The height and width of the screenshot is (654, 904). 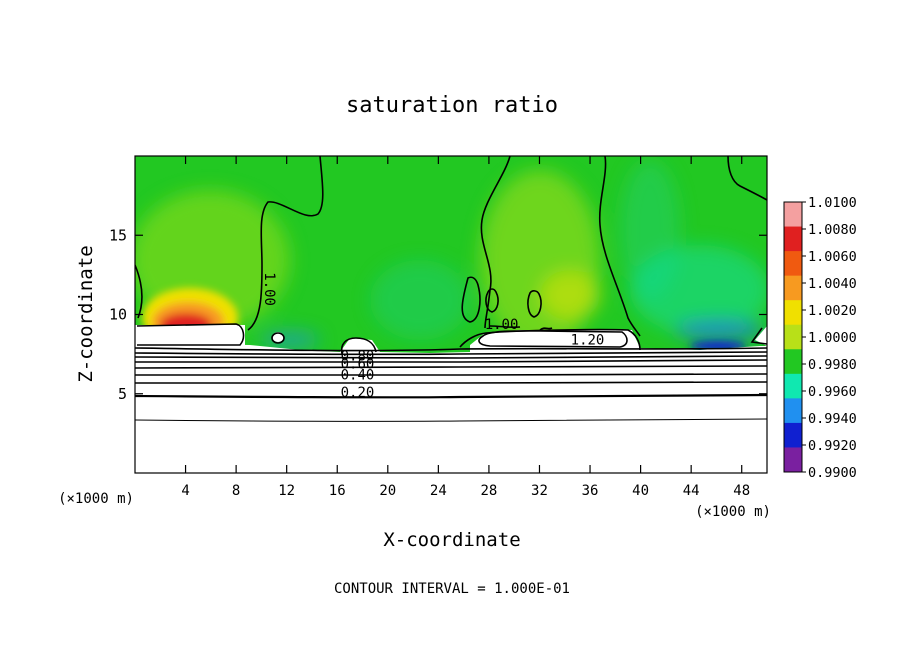 I want to click on chart-title: saturation ratio, so click(x=452, y=105).